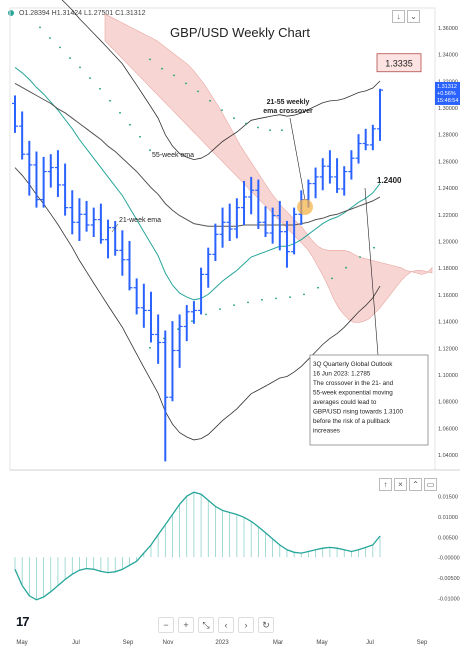 The image size is (473, 671). I want to click on chart-title: GBP/USD Weekly Chart, so click(240, 32).